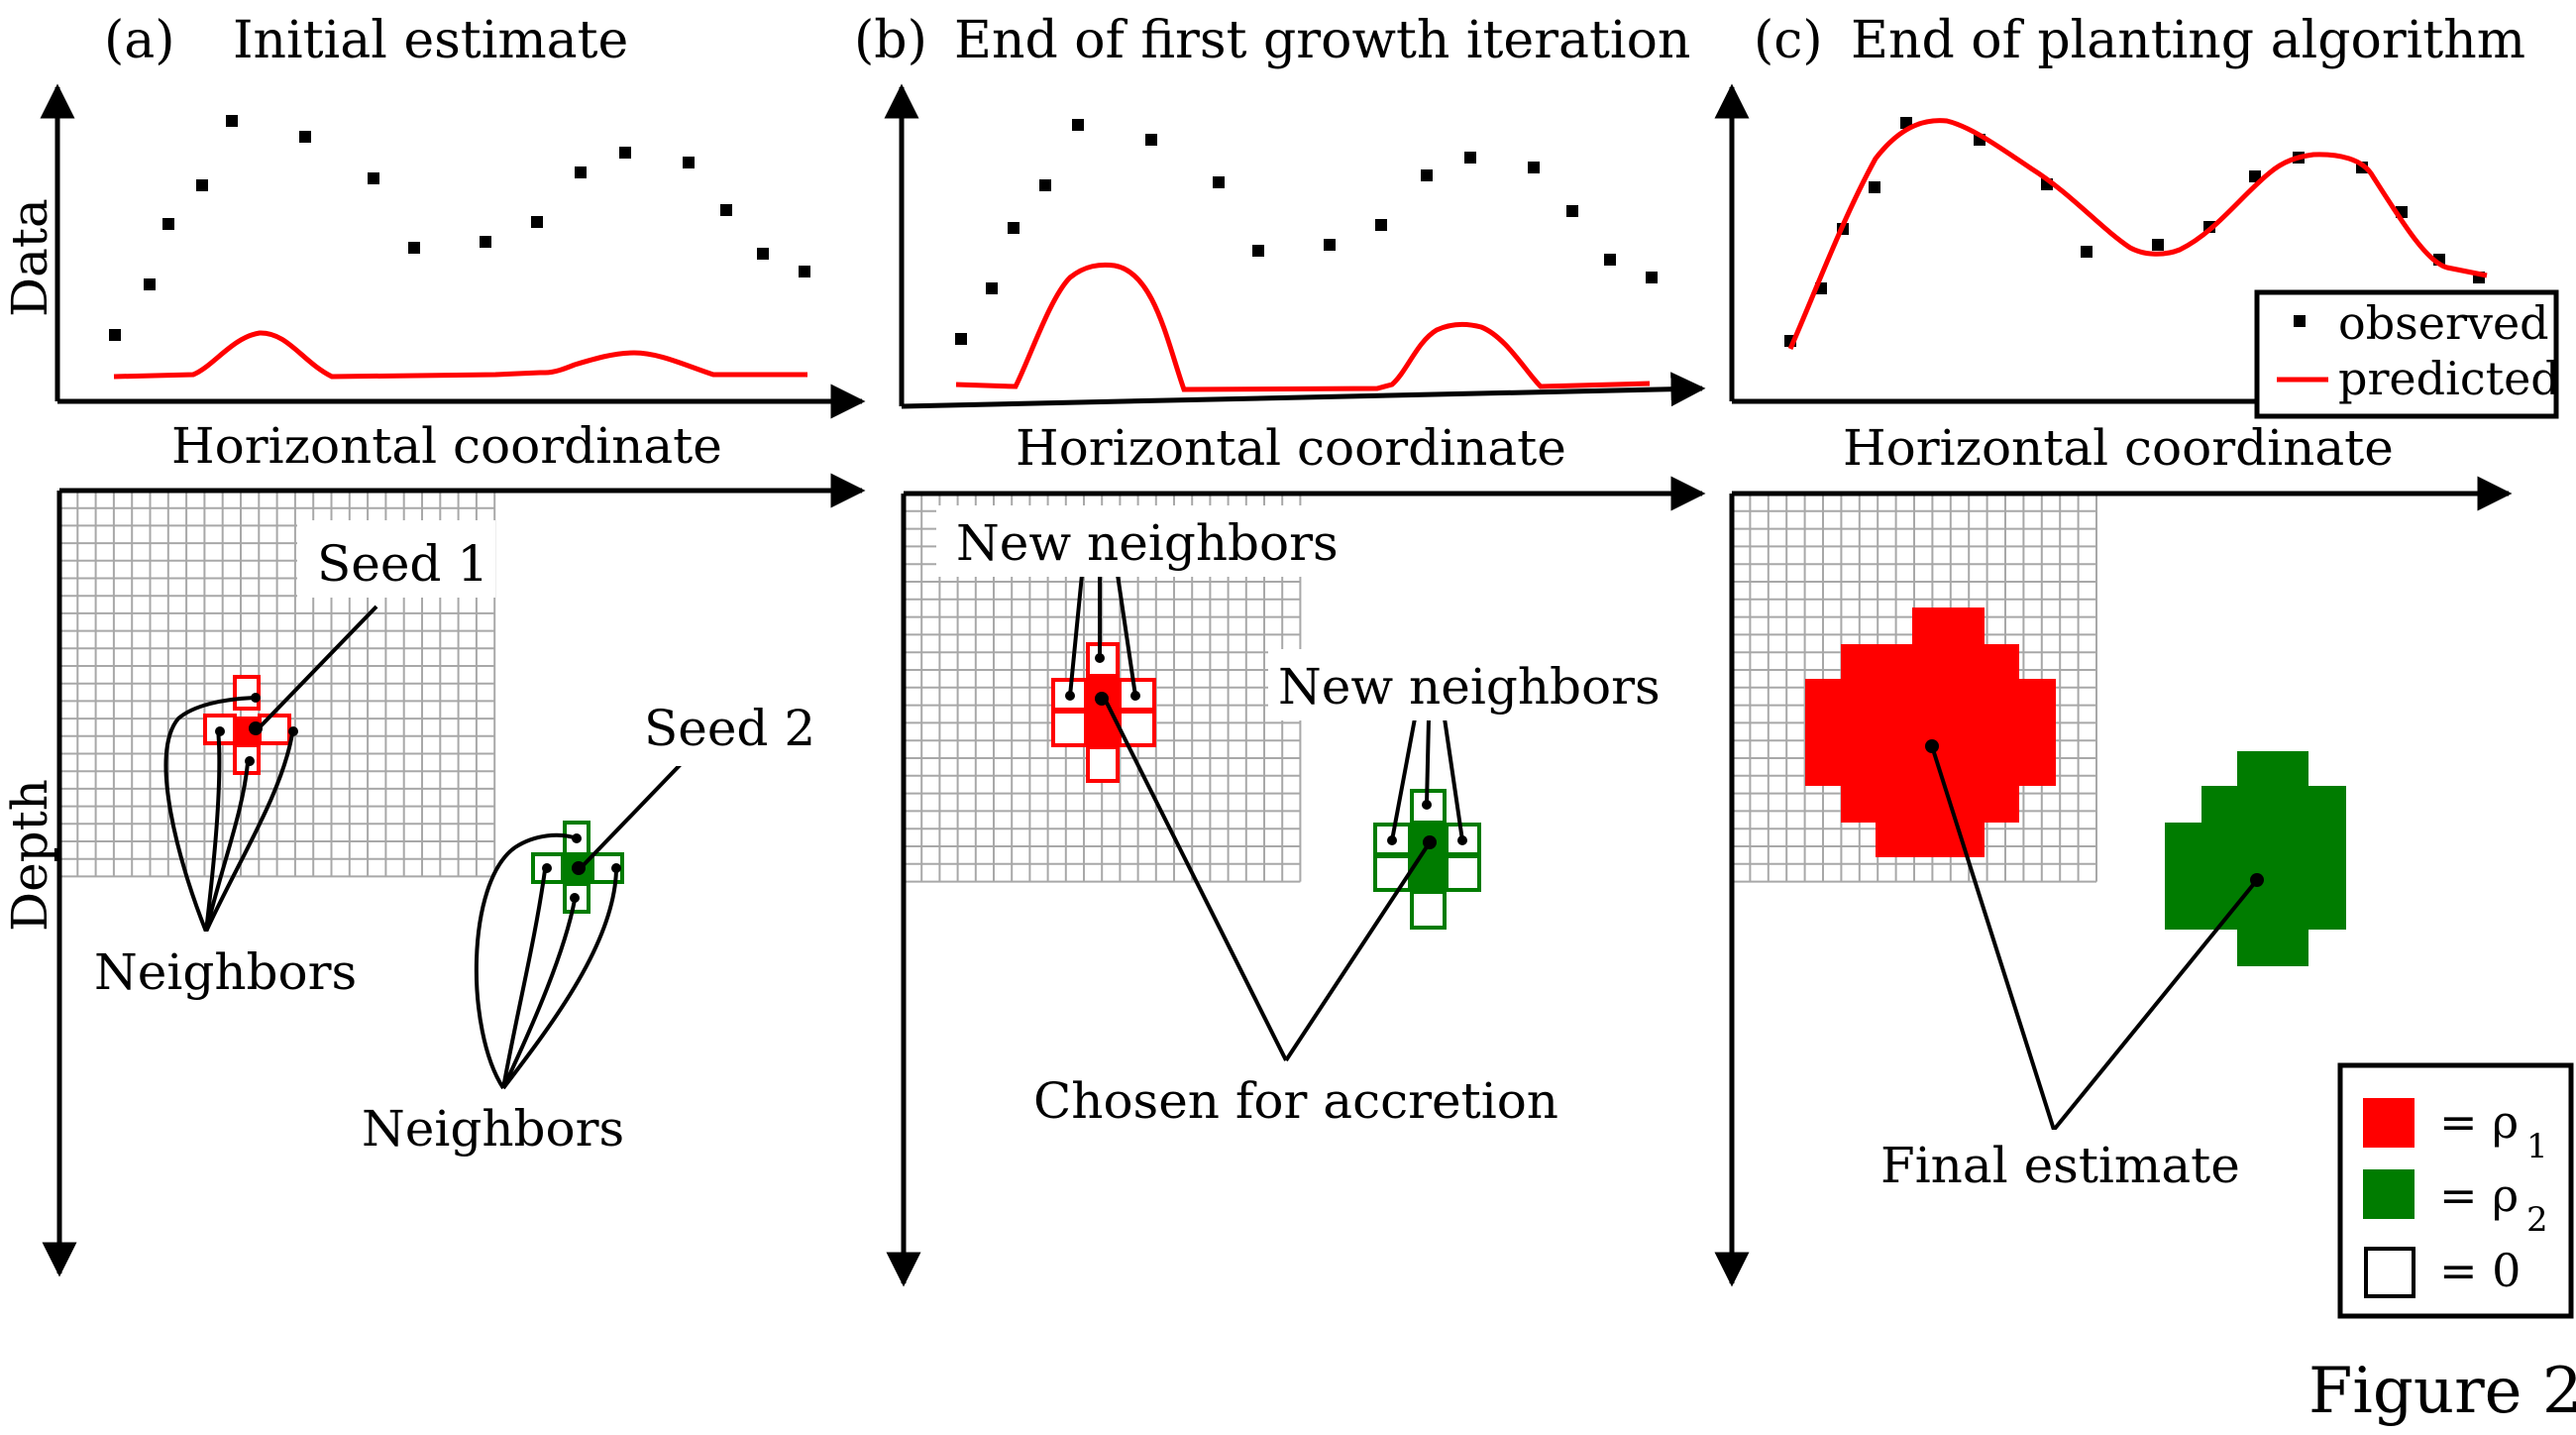 Image resolution: width=2576 pixels, height=1435 pixels. Describe the element at coordinates (2255, 859) in the screenshot. I see `final-body-rho2` at that location.